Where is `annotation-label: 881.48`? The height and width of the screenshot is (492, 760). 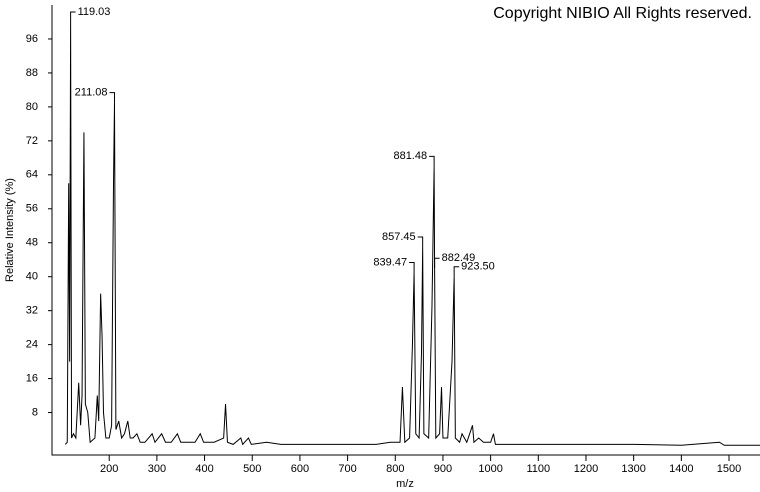 annotation-label: 881.48 is located at coordinates (410, 156).